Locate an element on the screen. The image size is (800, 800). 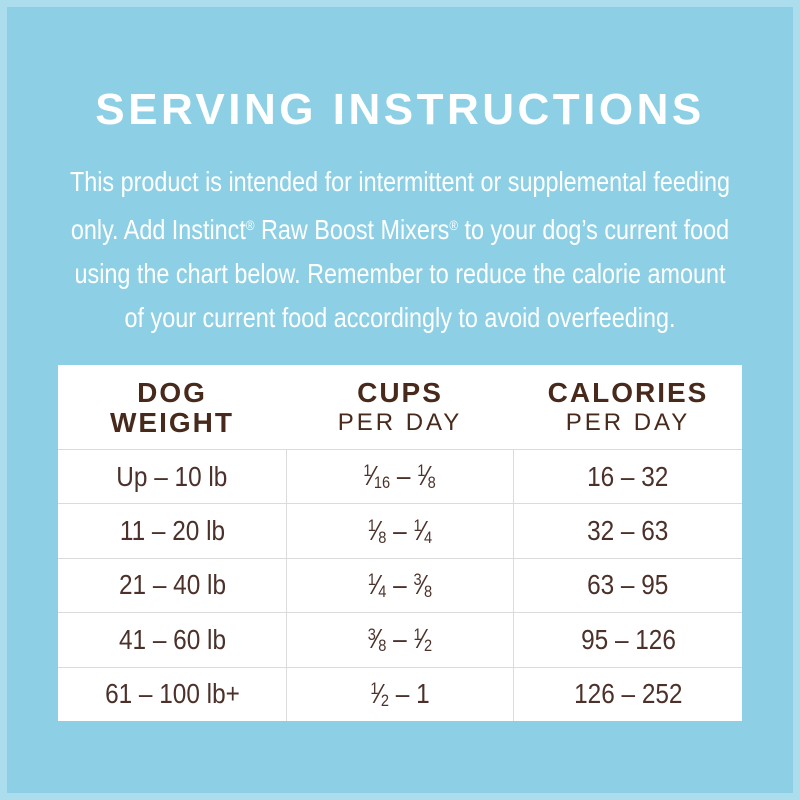
cell-value: 41 – 60 lb is located at coordinates (172, 639).